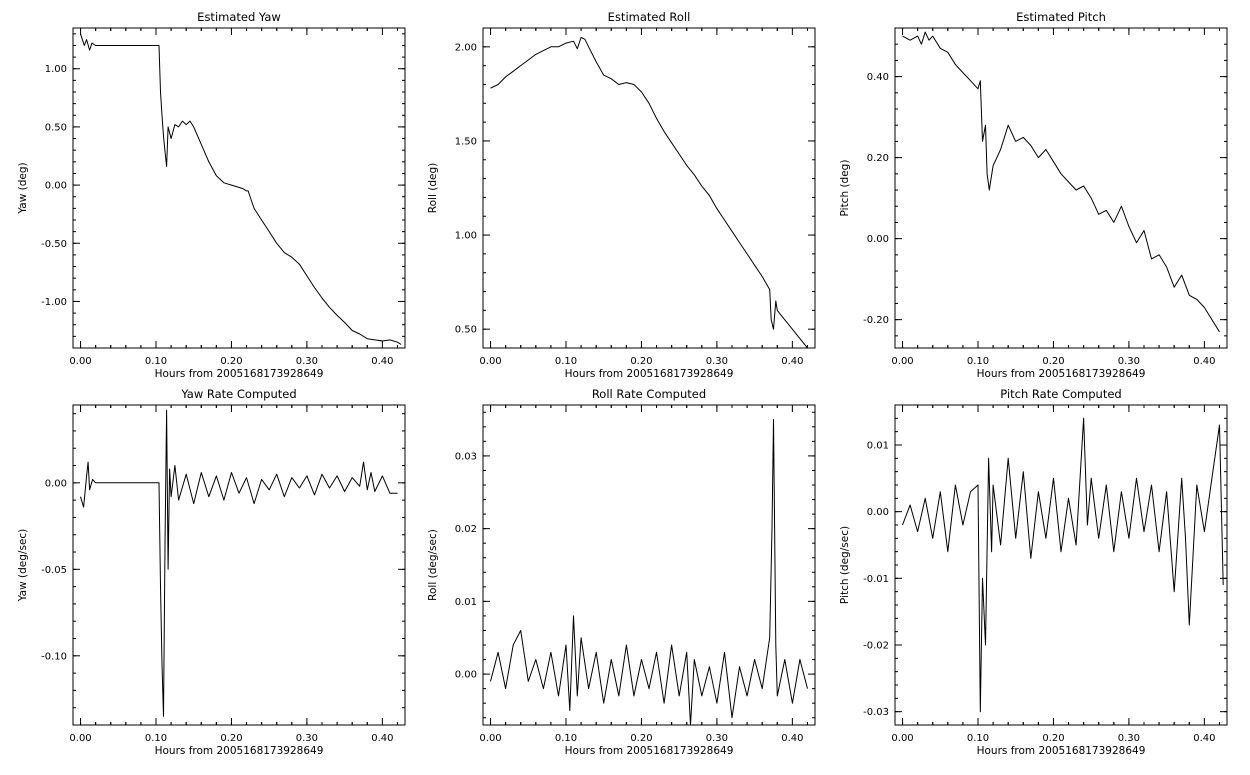  What do you see at coordinates (878, 158) in the screenshot?
I see `y-tick-label: 0.20` at bounding box center [878, 158].